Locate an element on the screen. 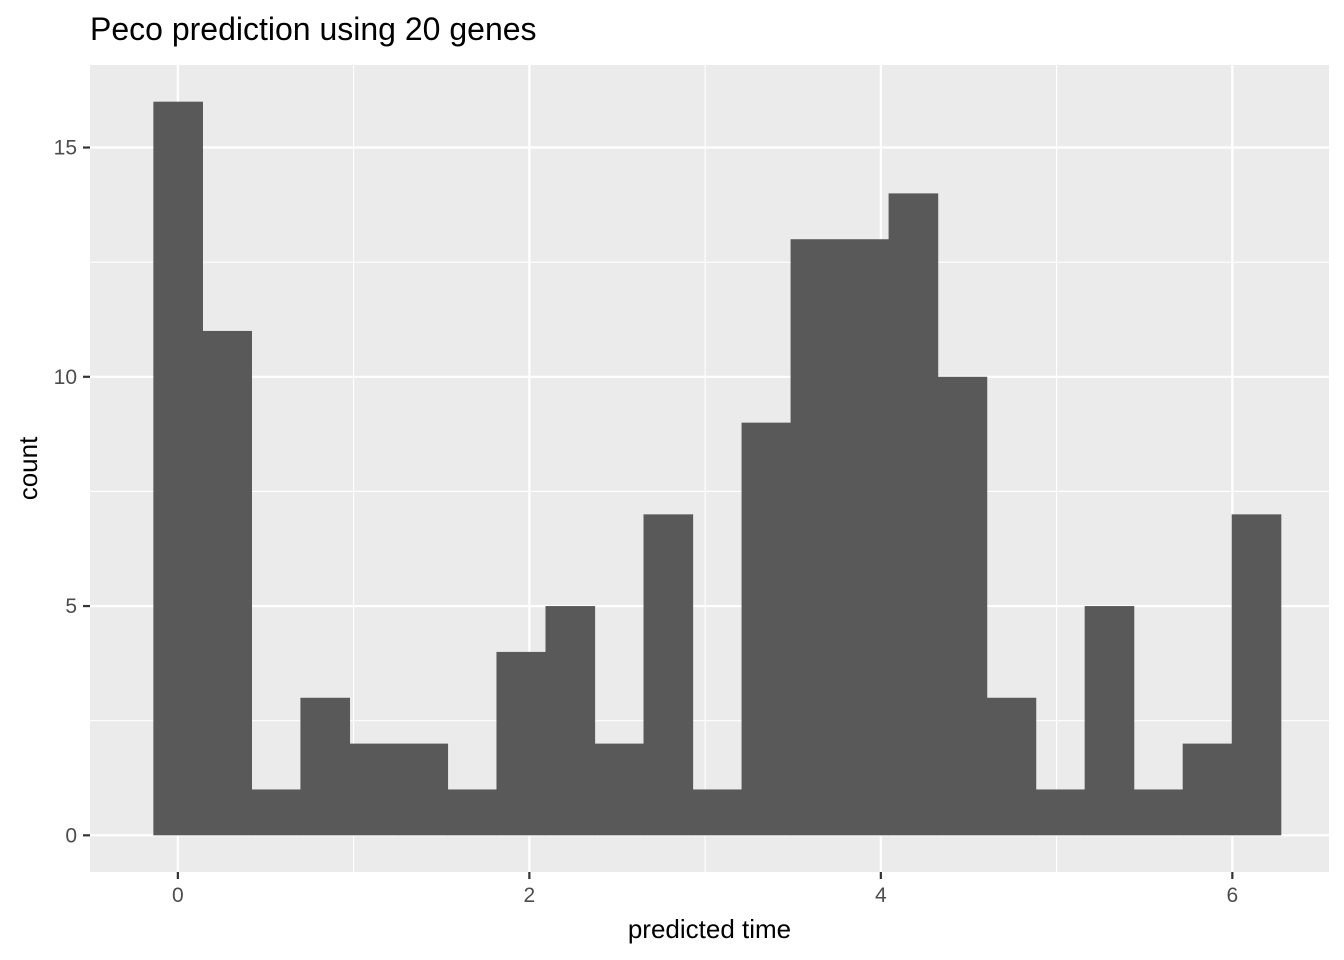 Image resolution: width=1344 pixels, height=960 pixels. x-tick-label: 4 is located at coordinates (881, 895).